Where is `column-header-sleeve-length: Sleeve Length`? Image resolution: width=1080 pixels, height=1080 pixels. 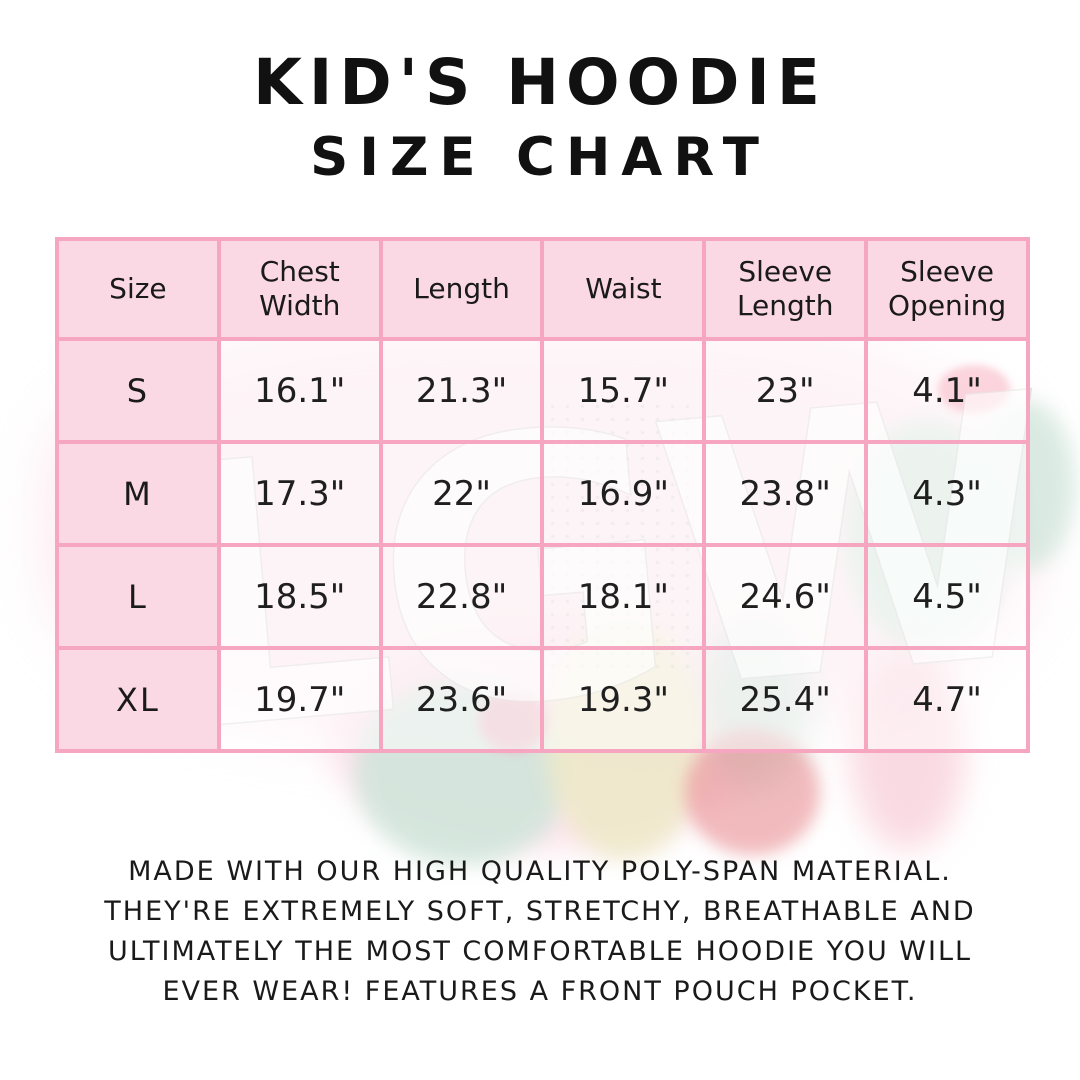
column-header-sleeve-length: Sleeve Length is located at coordinates (785, 289).